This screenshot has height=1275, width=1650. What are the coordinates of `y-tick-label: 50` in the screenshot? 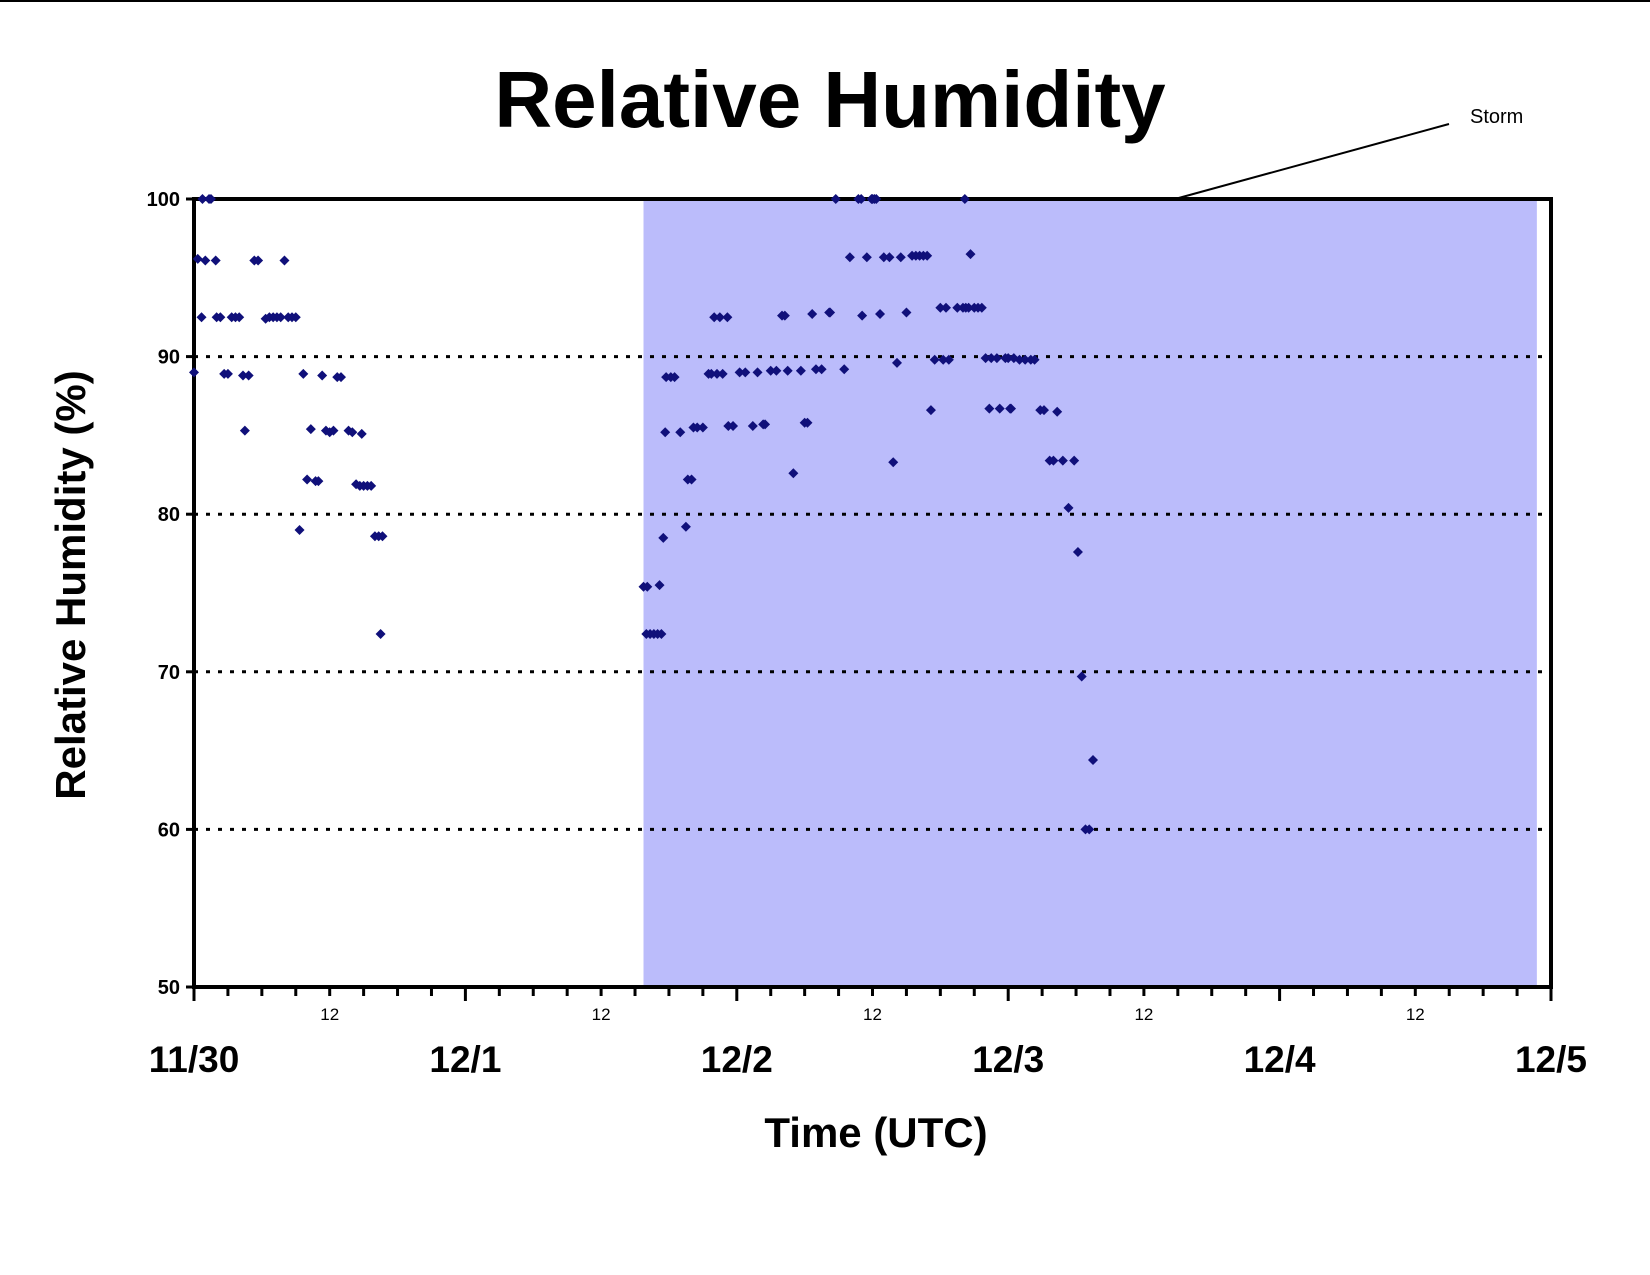 It's located at (169, 988).